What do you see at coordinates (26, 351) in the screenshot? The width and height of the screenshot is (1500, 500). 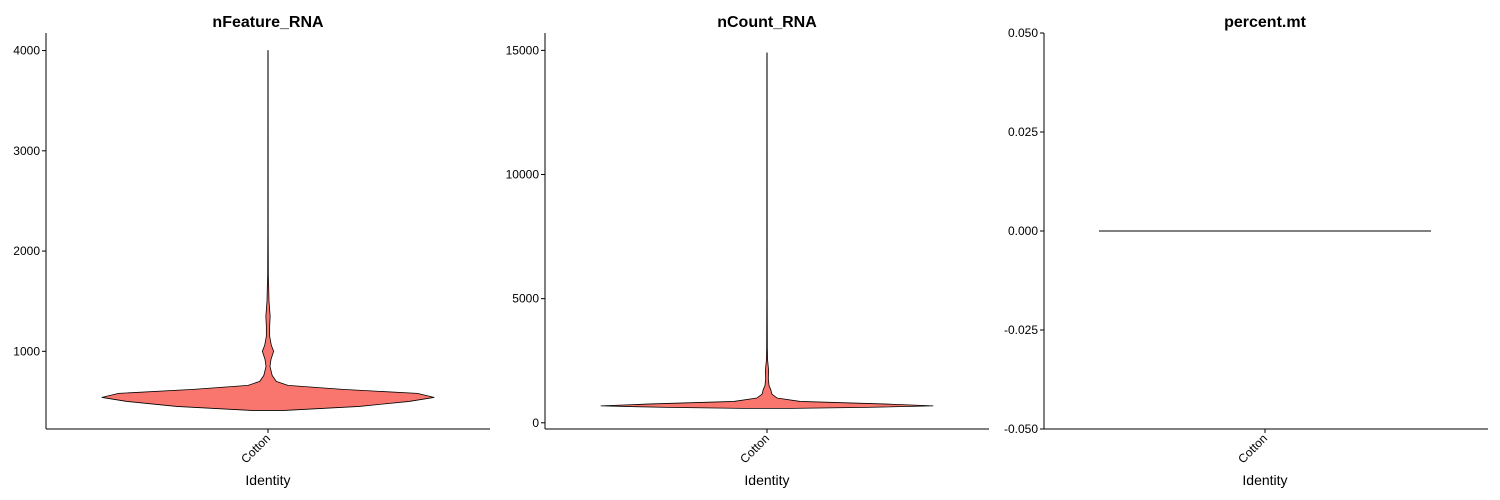 I see `y-tick-label: 1000` at bounding box center [26, 351].